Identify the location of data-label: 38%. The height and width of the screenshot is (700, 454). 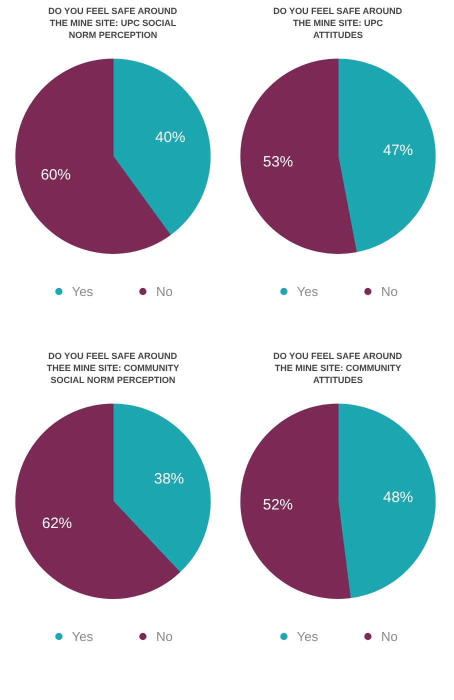
(169, 479).